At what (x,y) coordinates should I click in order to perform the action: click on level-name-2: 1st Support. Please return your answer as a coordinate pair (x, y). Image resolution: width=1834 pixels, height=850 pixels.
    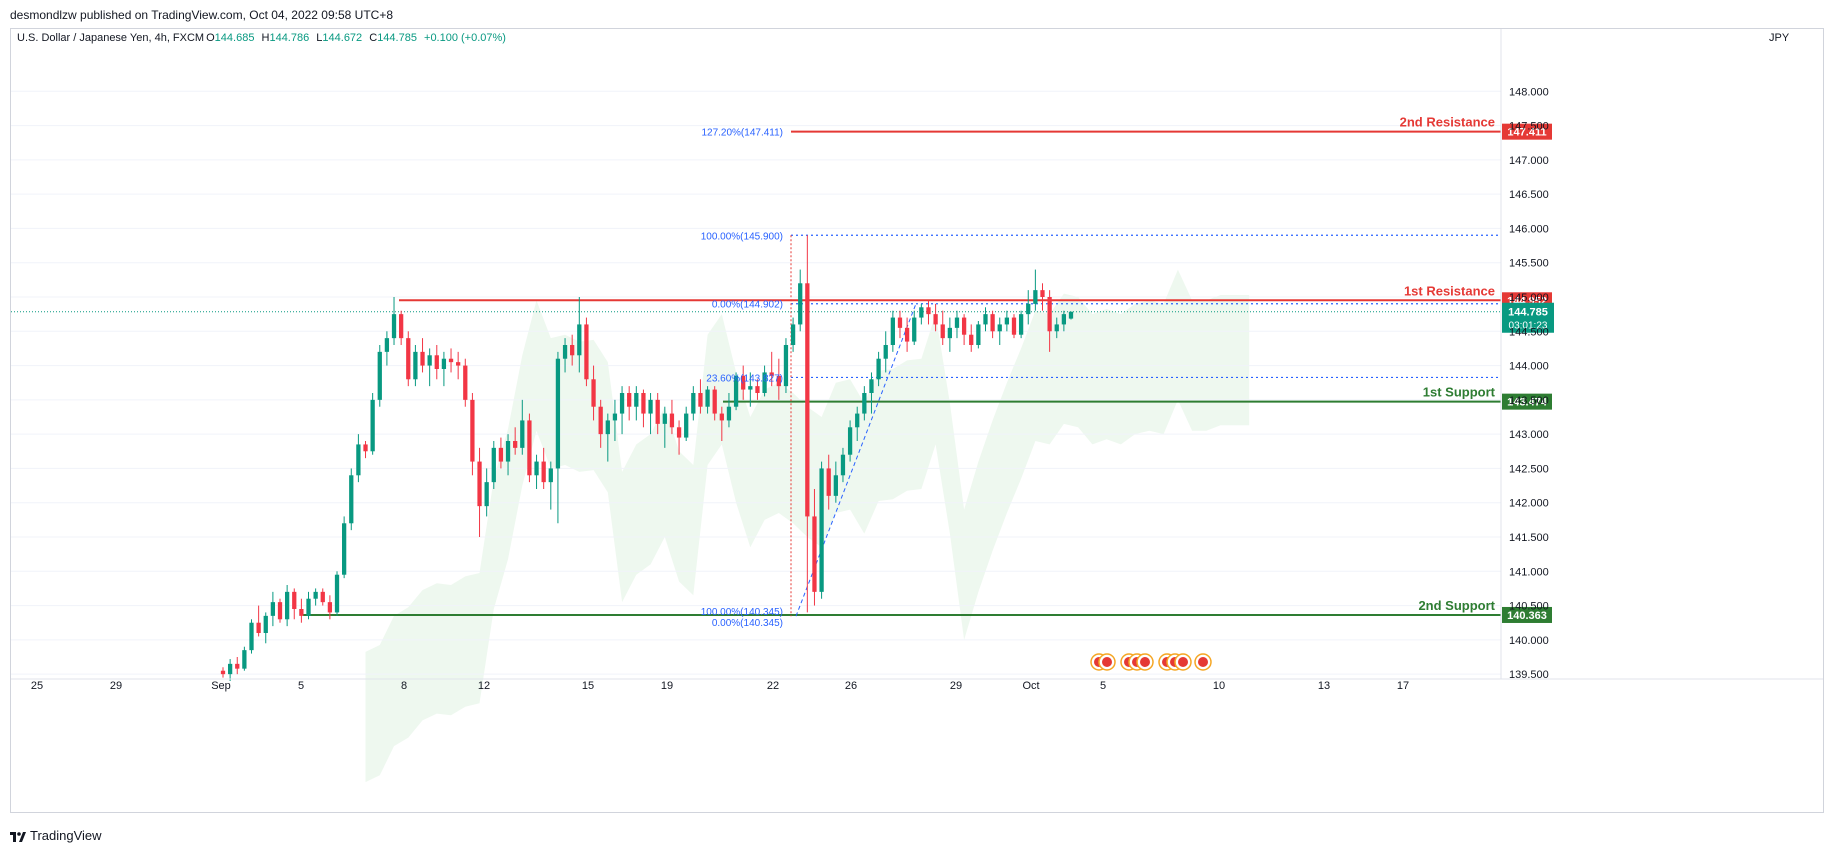
    Looking at the image, I should click on (1459, 392).